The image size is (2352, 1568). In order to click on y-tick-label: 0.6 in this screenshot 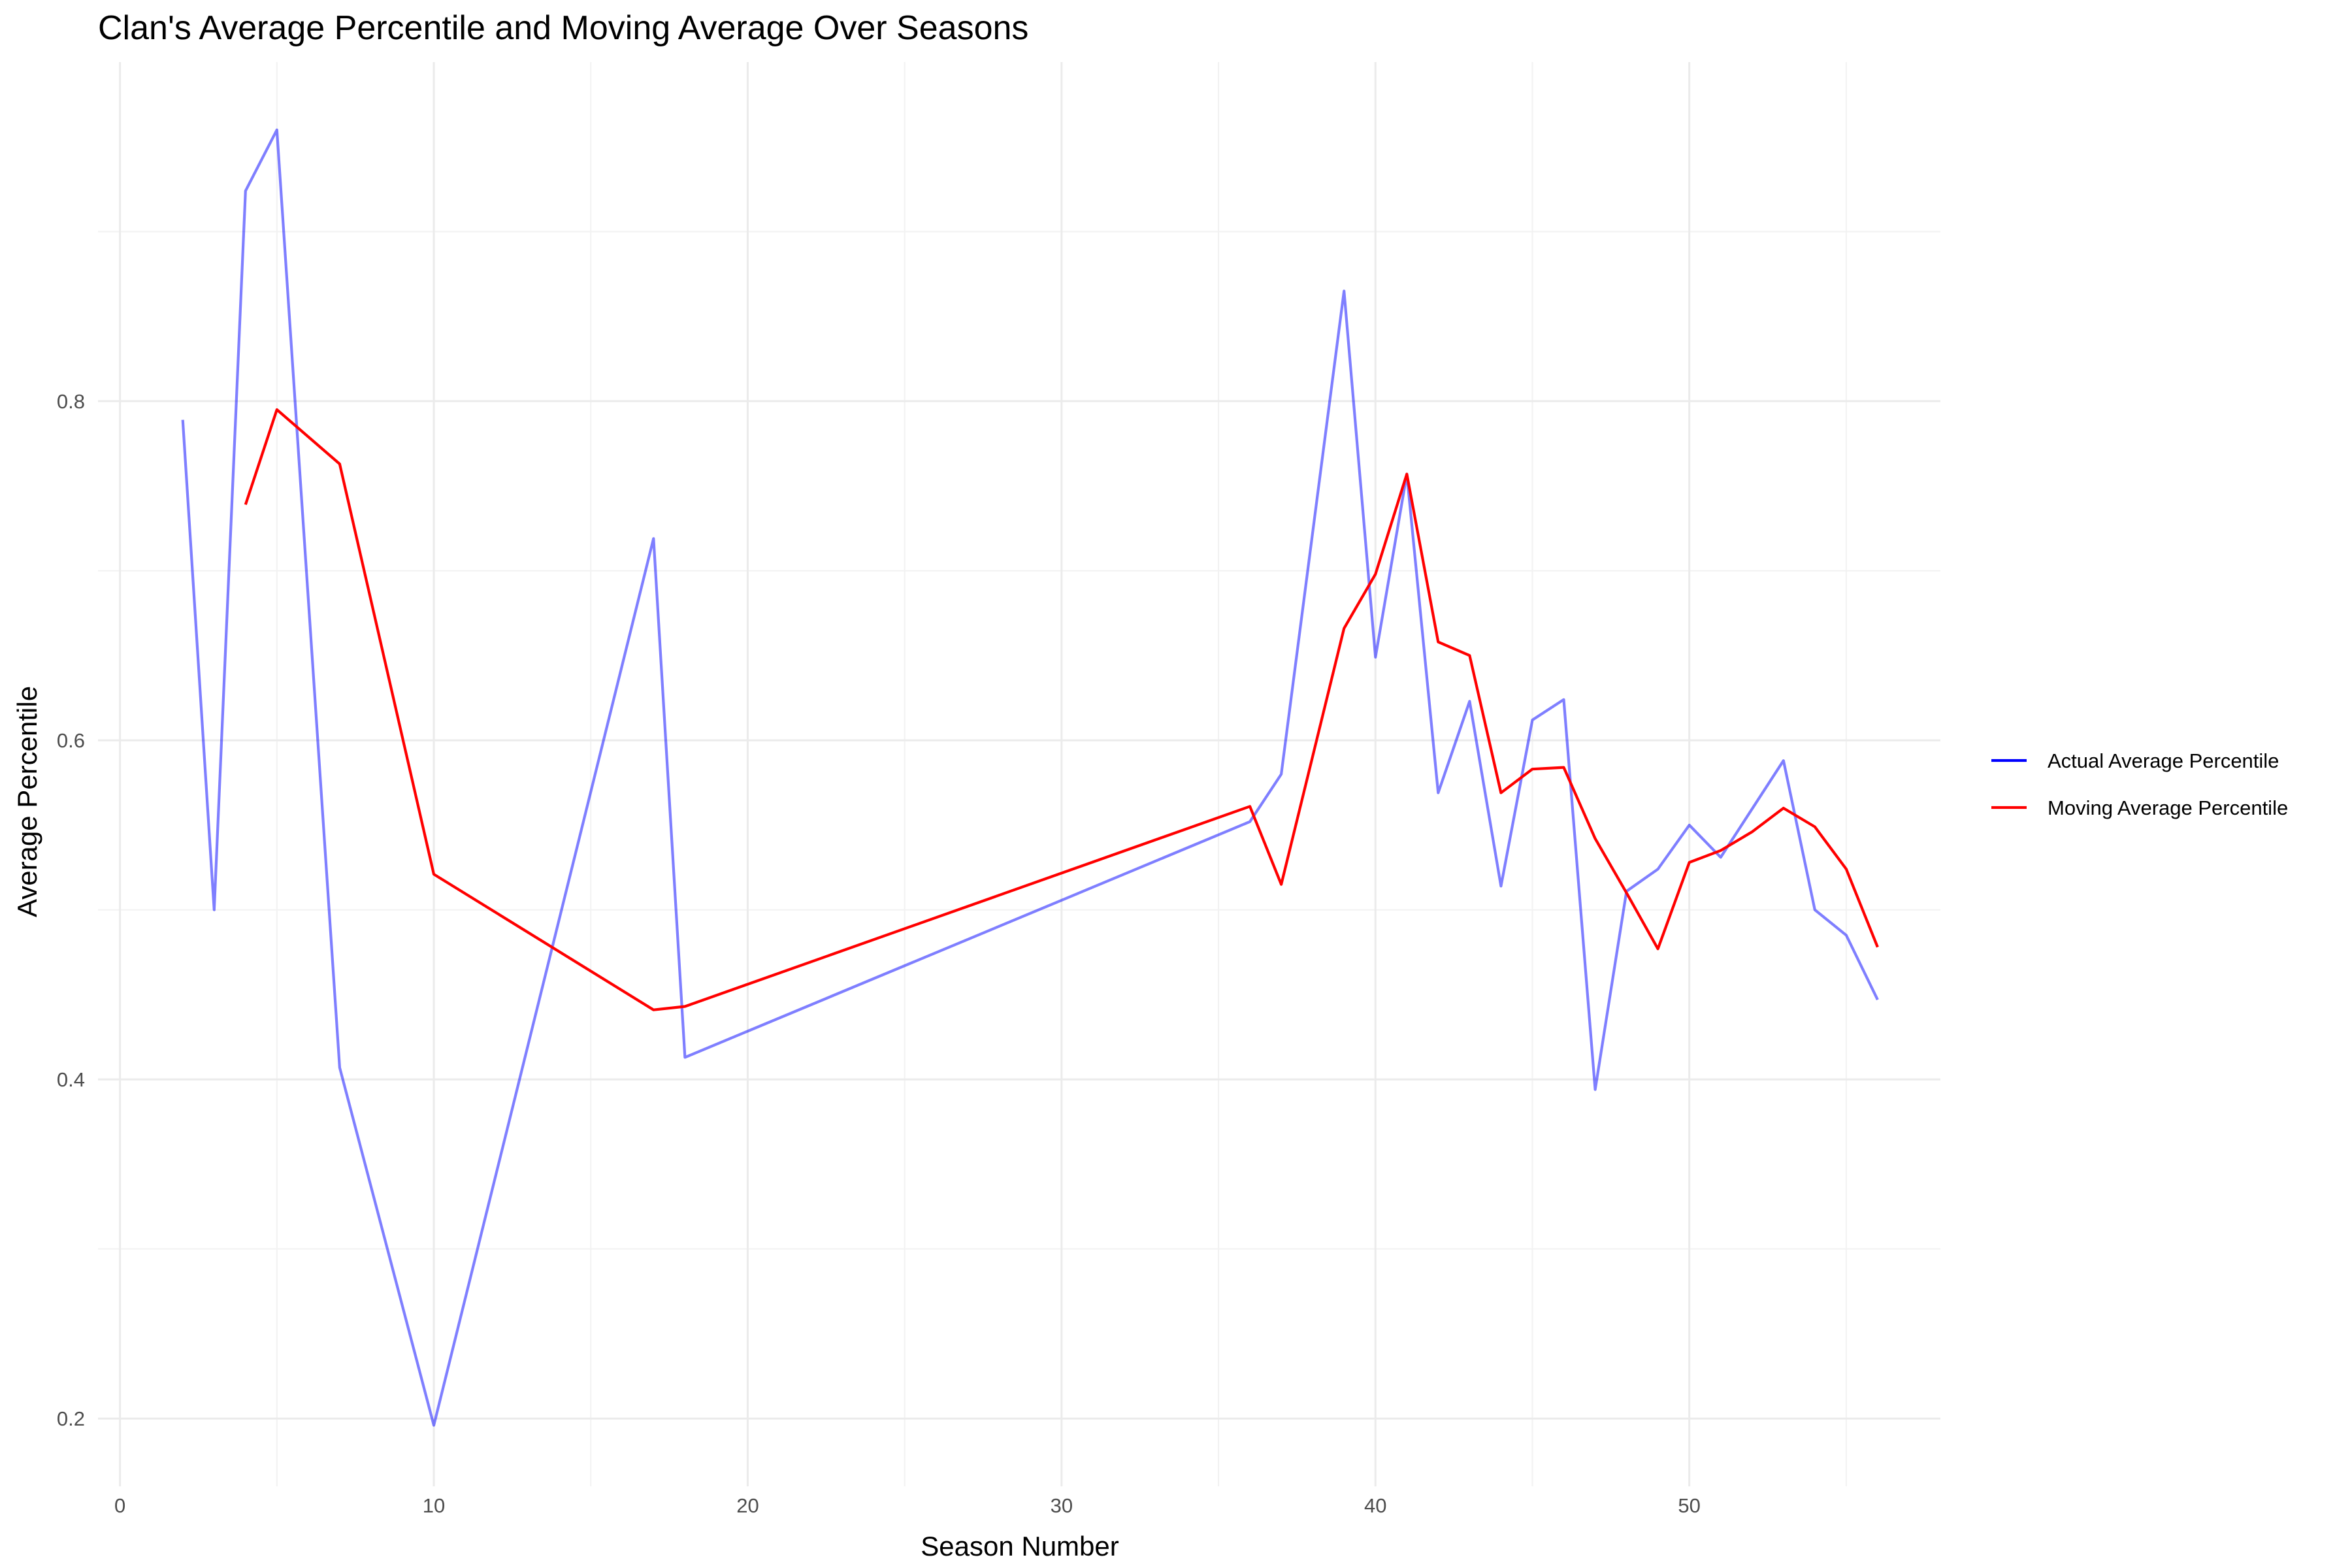, I will do `click(71, 740)`.